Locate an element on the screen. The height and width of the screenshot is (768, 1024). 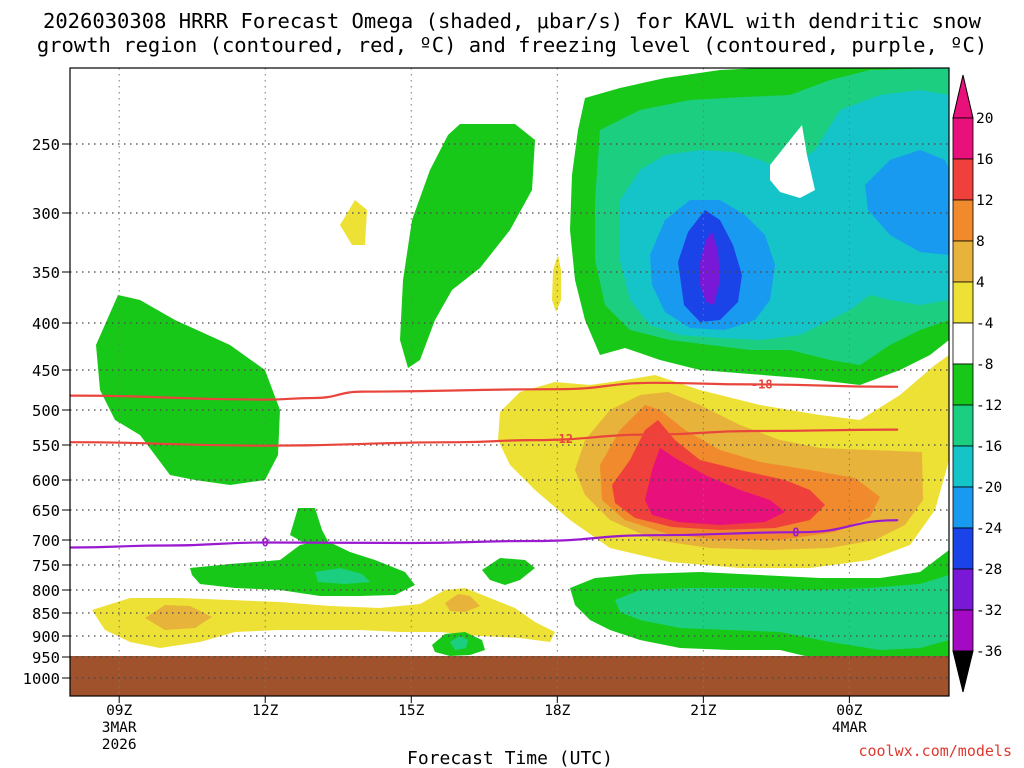
y-tick-label: 600 is located at coordinates (46, 481).